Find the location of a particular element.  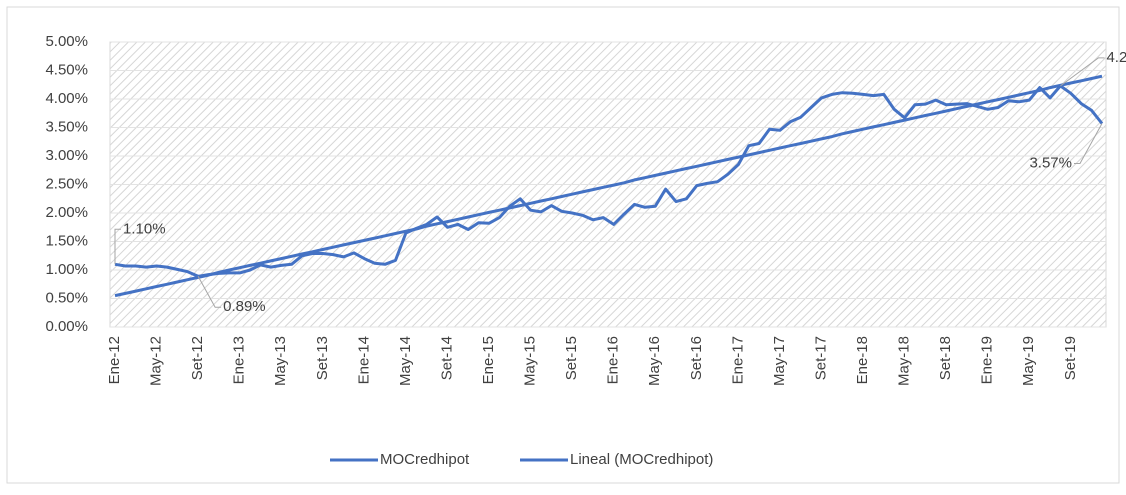

data-label: 0.89% is located at coordinates (244, 306).